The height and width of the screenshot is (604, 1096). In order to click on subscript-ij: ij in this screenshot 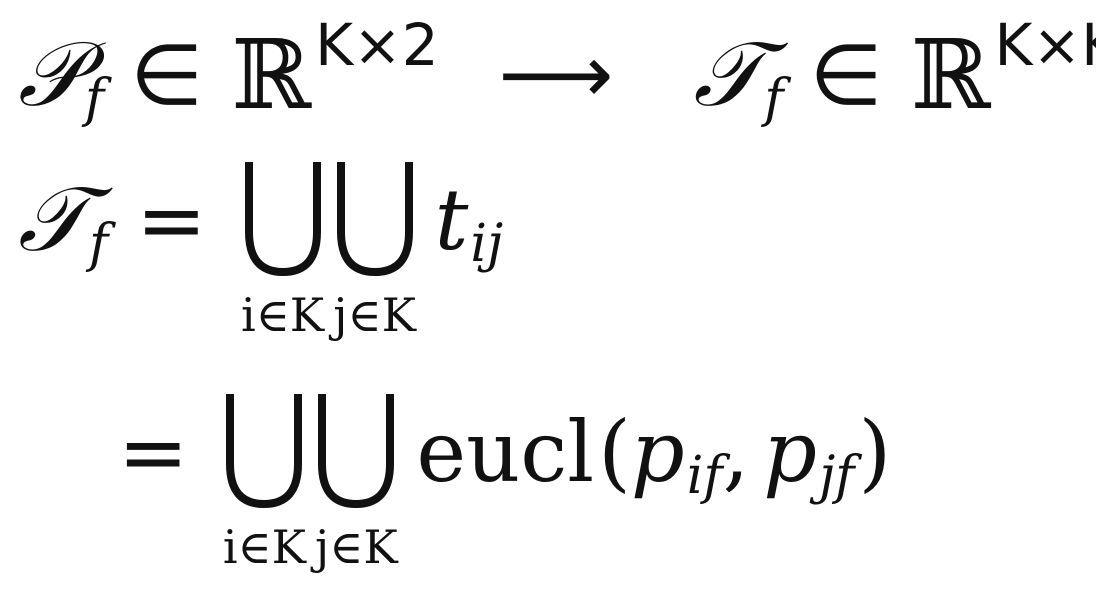, I will do `click(487, 244)`.